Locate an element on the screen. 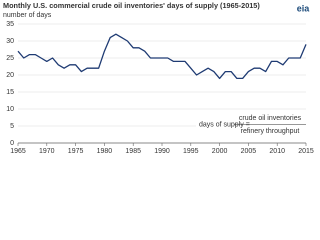 This screenshot has width=320, height=240. x-tick-label: 1990 is located at coordinates (162, 151).